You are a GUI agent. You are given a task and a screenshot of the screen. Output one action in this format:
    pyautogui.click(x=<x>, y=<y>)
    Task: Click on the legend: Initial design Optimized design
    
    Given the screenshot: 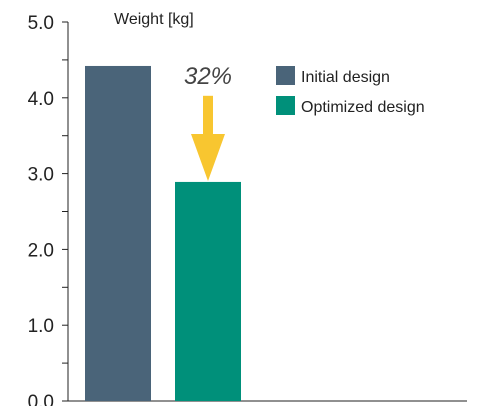 What is the action you would take?
    pyautogui.click(x=350, y=91)
    